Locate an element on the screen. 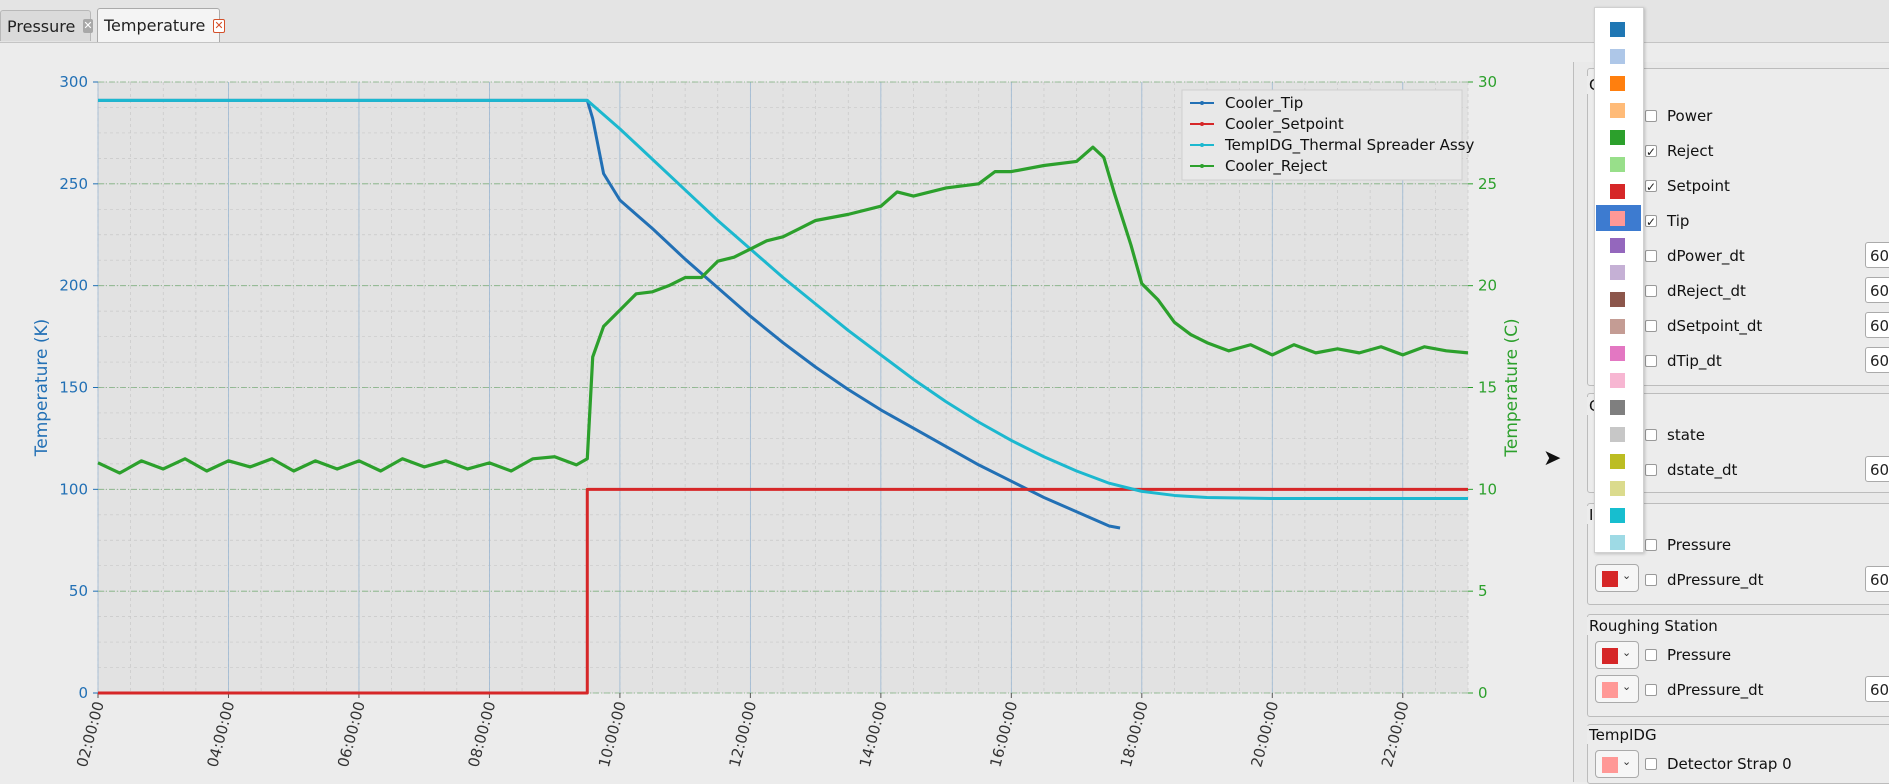 This screenshot has width=1889, height=784. expand-arrow-icon: ➤ is located at coordinates (1552, 458).